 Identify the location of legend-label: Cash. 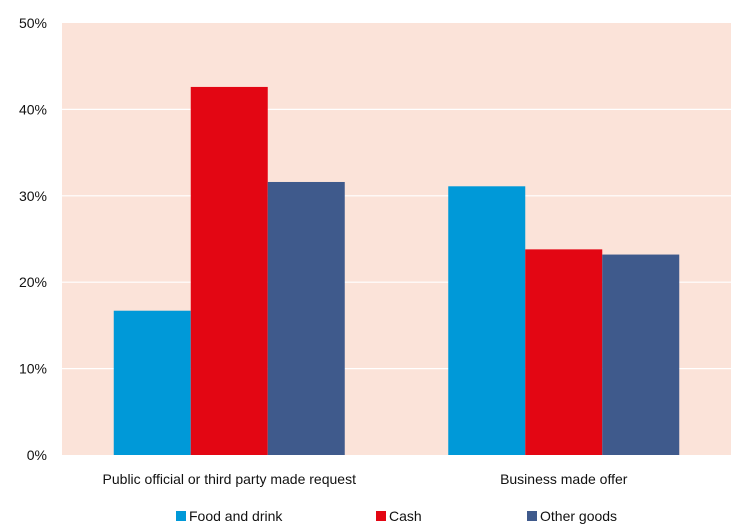
(405, 516).